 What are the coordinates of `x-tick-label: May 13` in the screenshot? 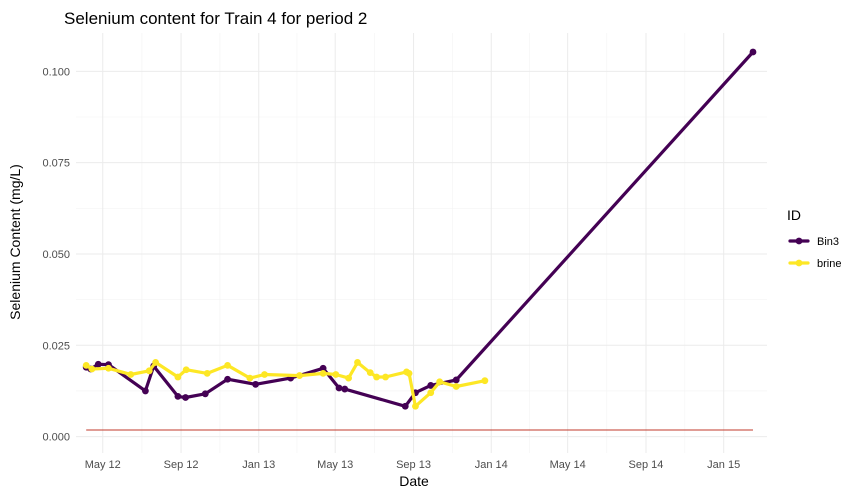 It's located at (335, 465).